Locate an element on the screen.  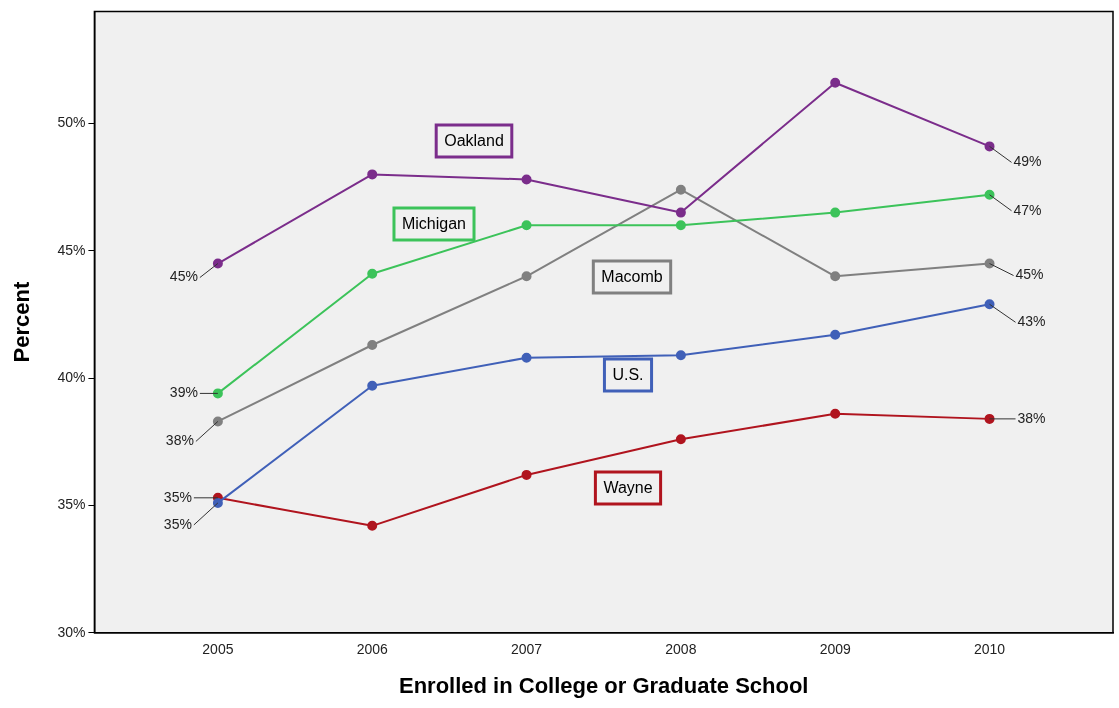
x-tick-label: 2009 is located at coordinates (835, 649).